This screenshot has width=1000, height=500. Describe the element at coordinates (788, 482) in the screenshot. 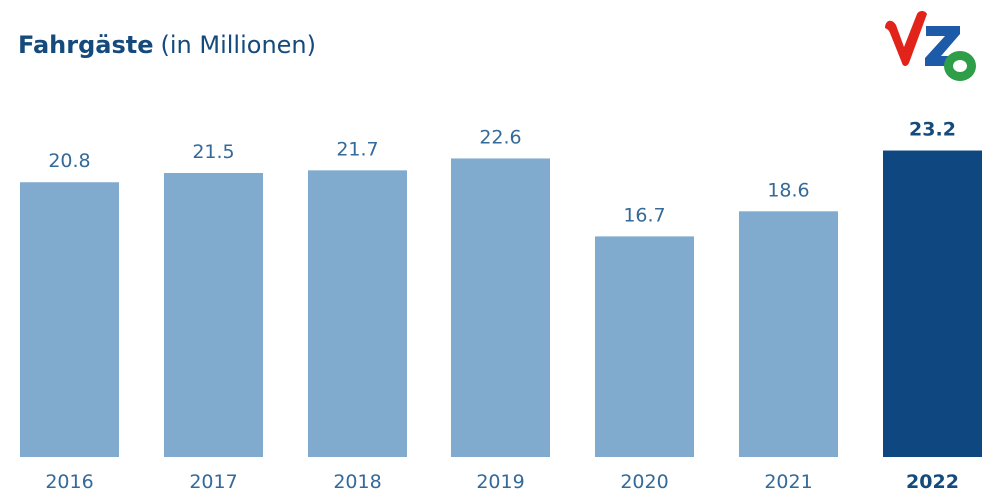

I see `x-tick-label-2021: 2021` at that location.